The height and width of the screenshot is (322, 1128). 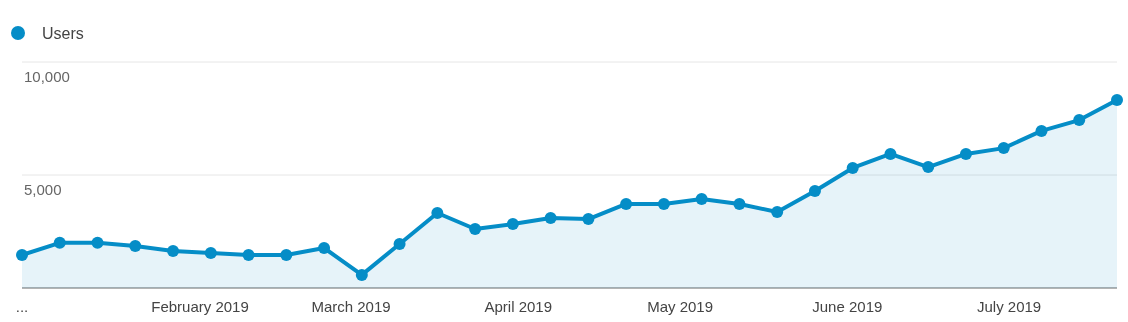 What do you see at coordinates (680, 306) in the screenshot?
I see `x-tick-label: May 2019` at bounding box center [680, 306].